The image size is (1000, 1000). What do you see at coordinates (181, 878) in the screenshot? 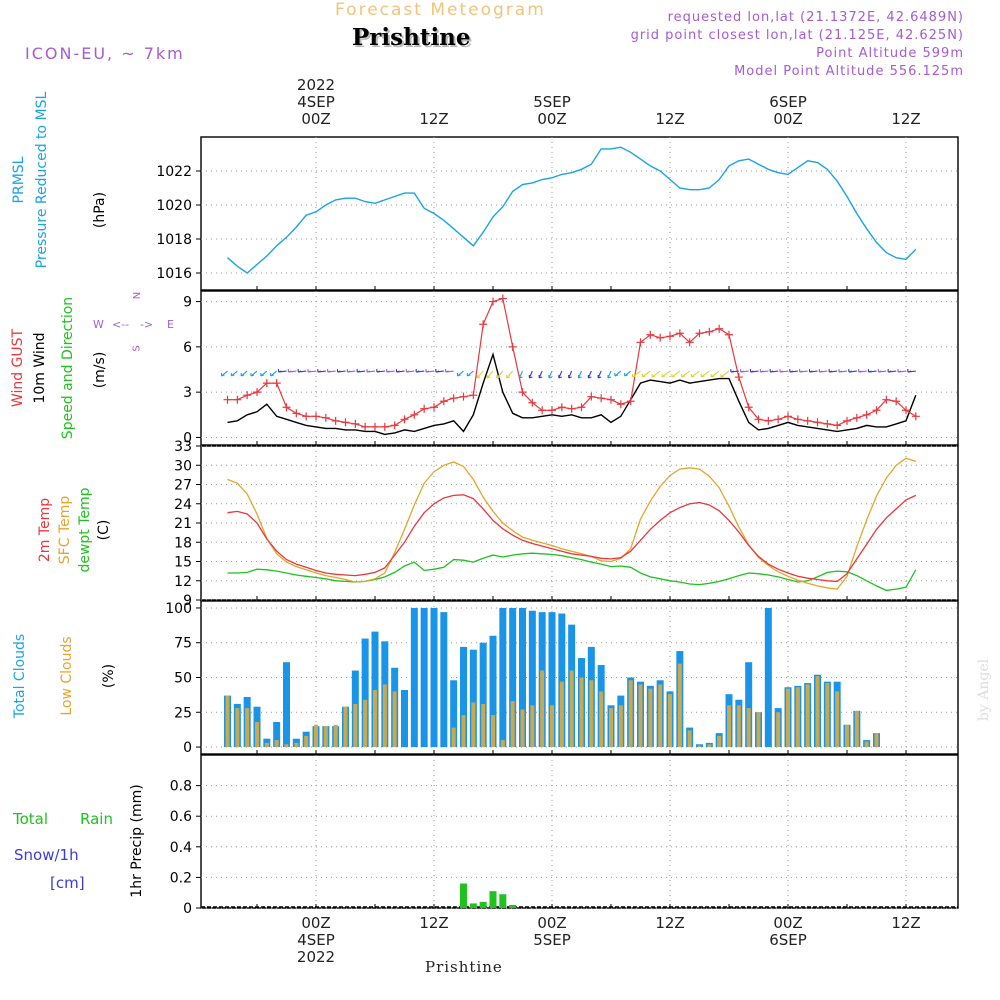
I see `ytick-label: 0.2` at bounding box center [181, 878].